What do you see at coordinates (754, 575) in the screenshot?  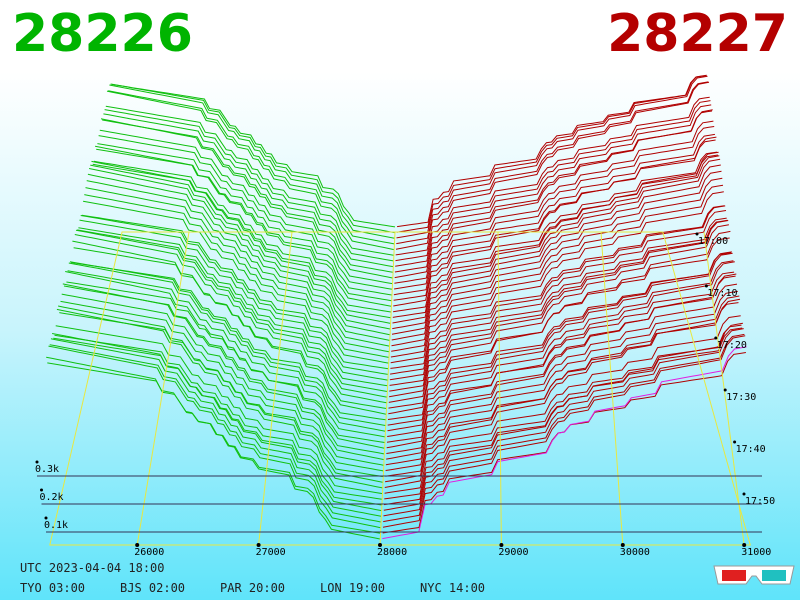 I see `glasses-icon` at bounding box center [754, 575].